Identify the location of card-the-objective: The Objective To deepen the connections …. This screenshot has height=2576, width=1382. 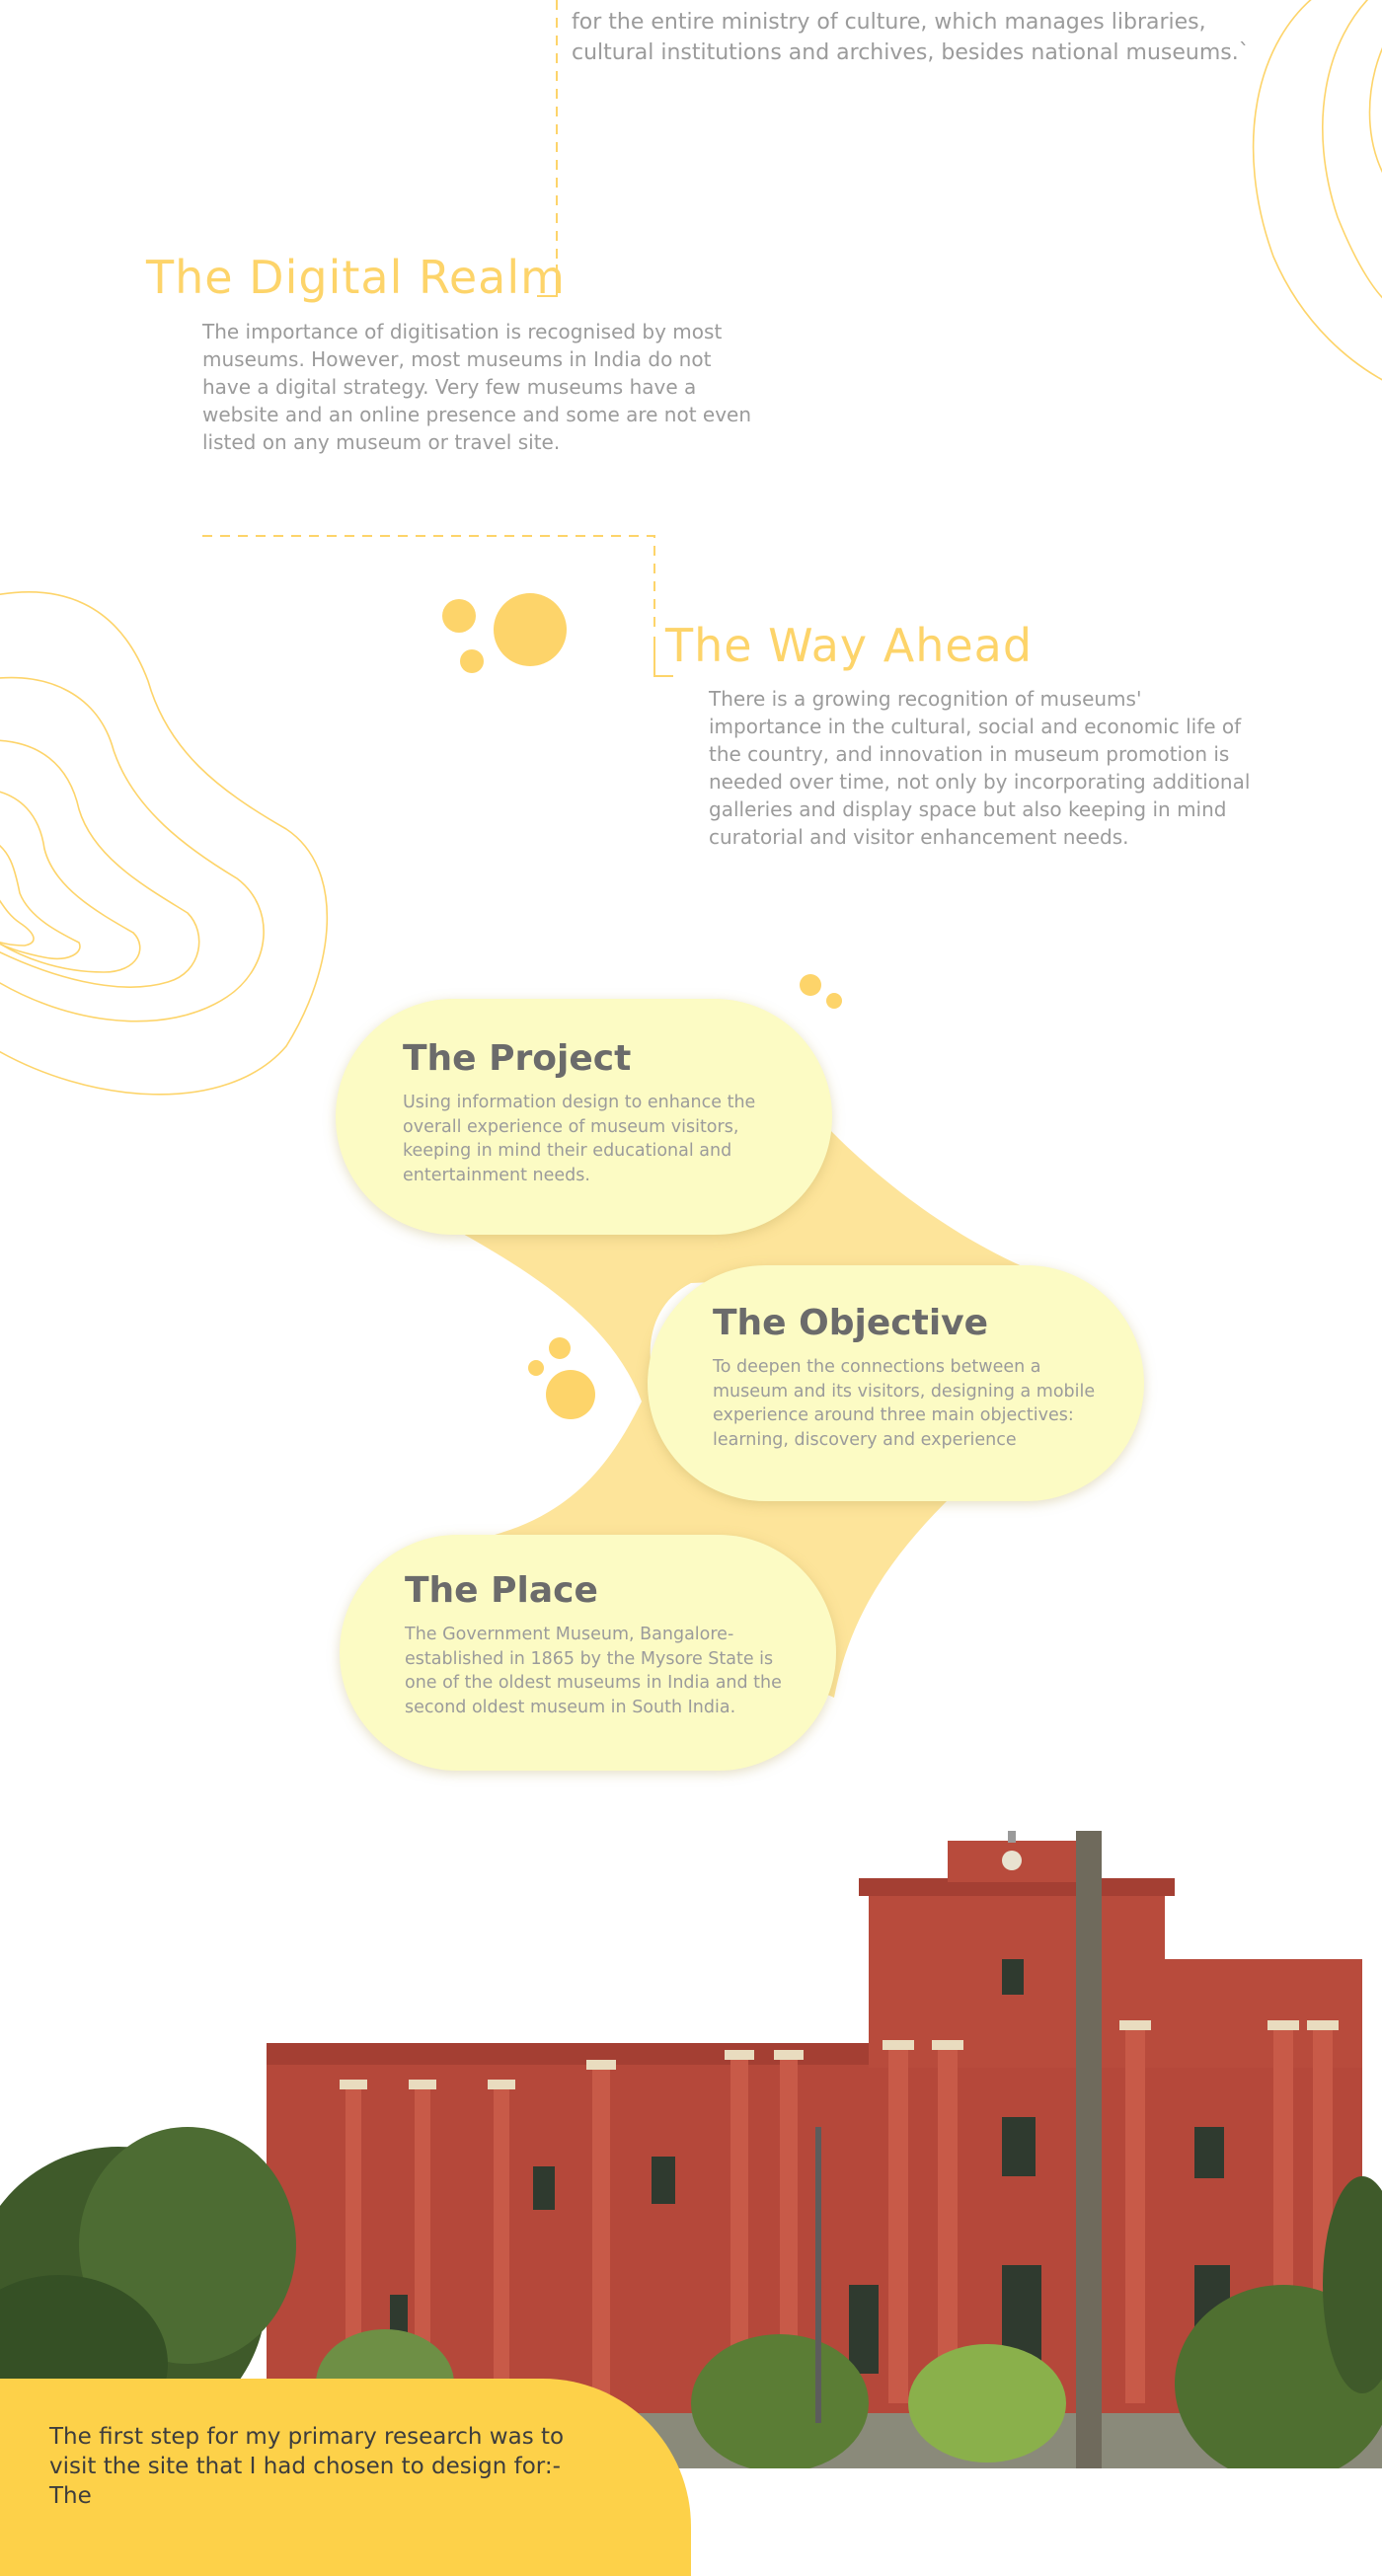
(896, 1383).